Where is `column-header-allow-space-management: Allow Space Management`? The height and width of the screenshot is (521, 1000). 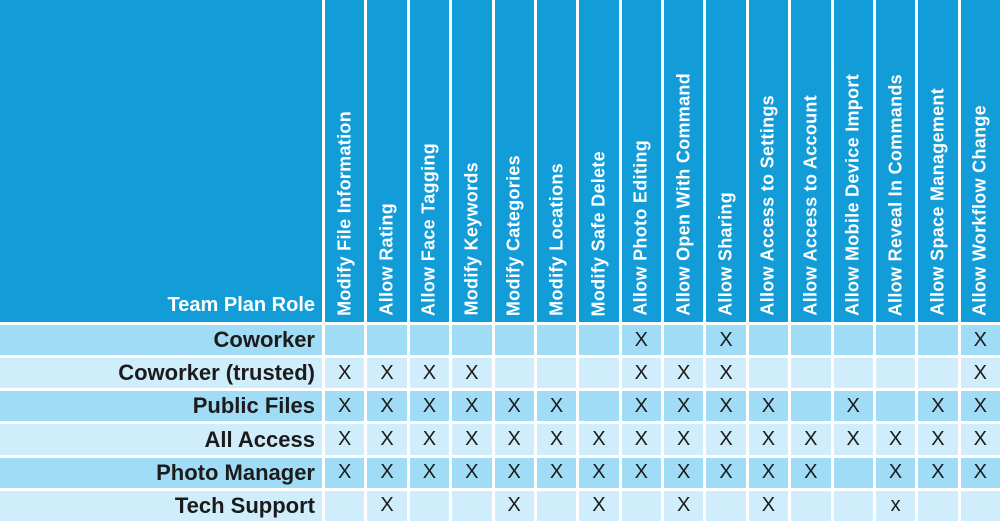 column-header-allow-space-management: Allow Space Management is located at coordinates (936, 161).